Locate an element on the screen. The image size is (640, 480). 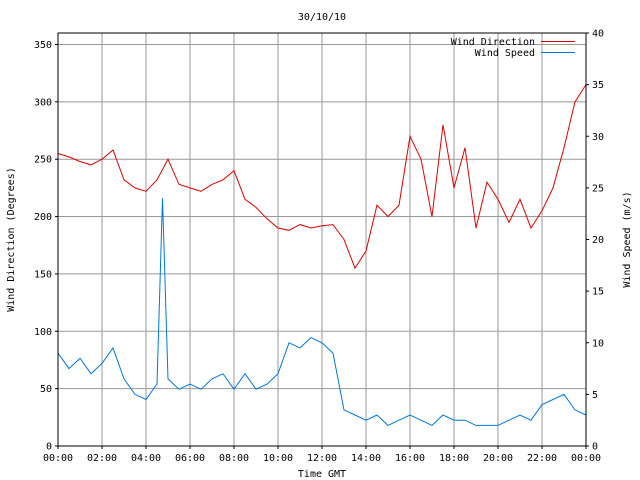
y-right-tick-label: 30 is located at coordinates (598, 137).